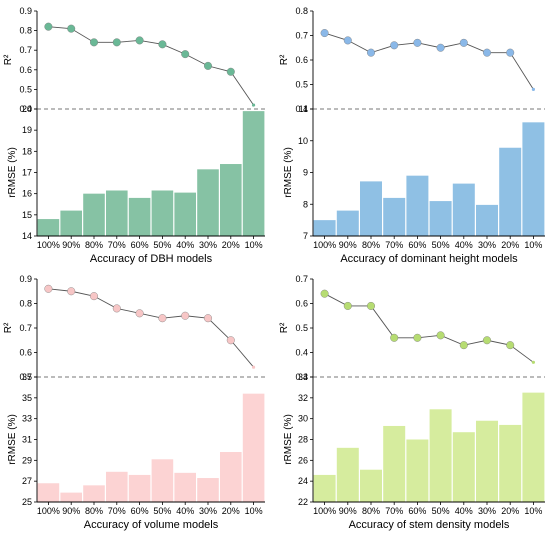 Image resolution: width=550 pixels, height=534 pixels. Describe the element at coordinates (305, 236) in the screenshot. I see `rmse-ytick-label: 7` at that location.